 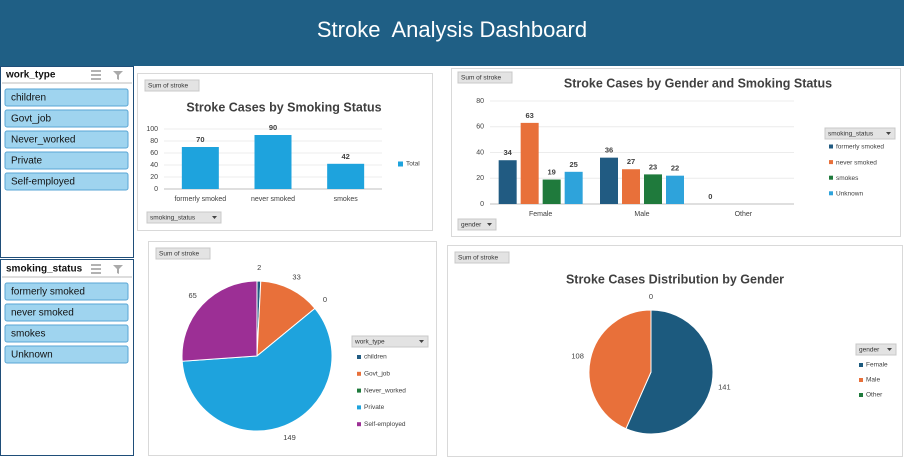 I want to click on y-tick-label: 40, so click(x=154, y=165).